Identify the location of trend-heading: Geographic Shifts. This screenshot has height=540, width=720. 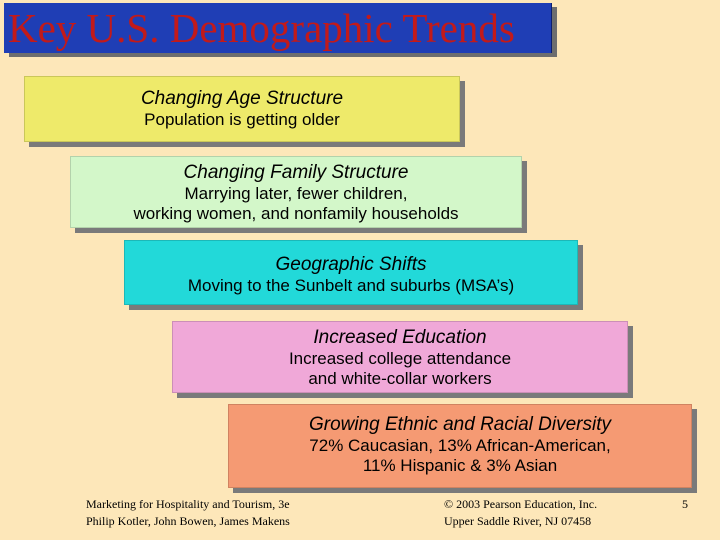
(351, 264).